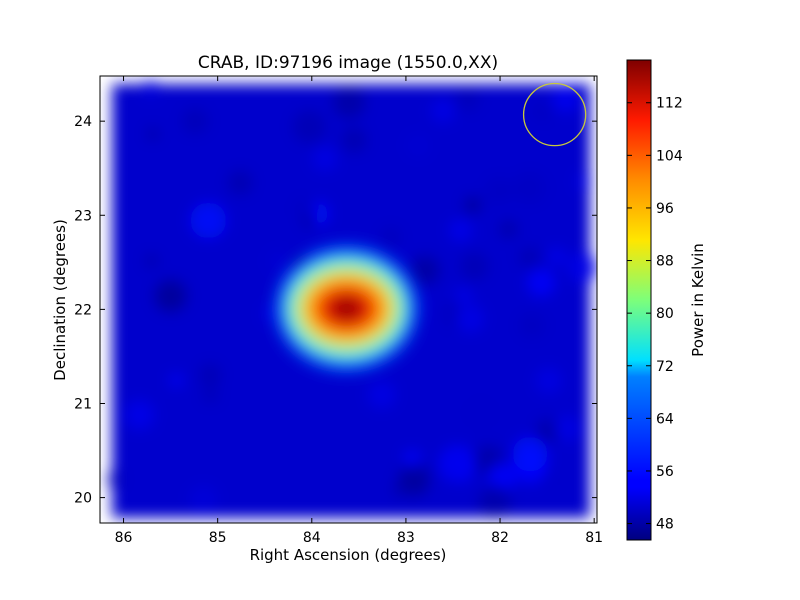  What do you see at coordinates (665, 209) in the screenshot?
I see `colorbar-tick-label: 96` at bounding box center [665, 209].